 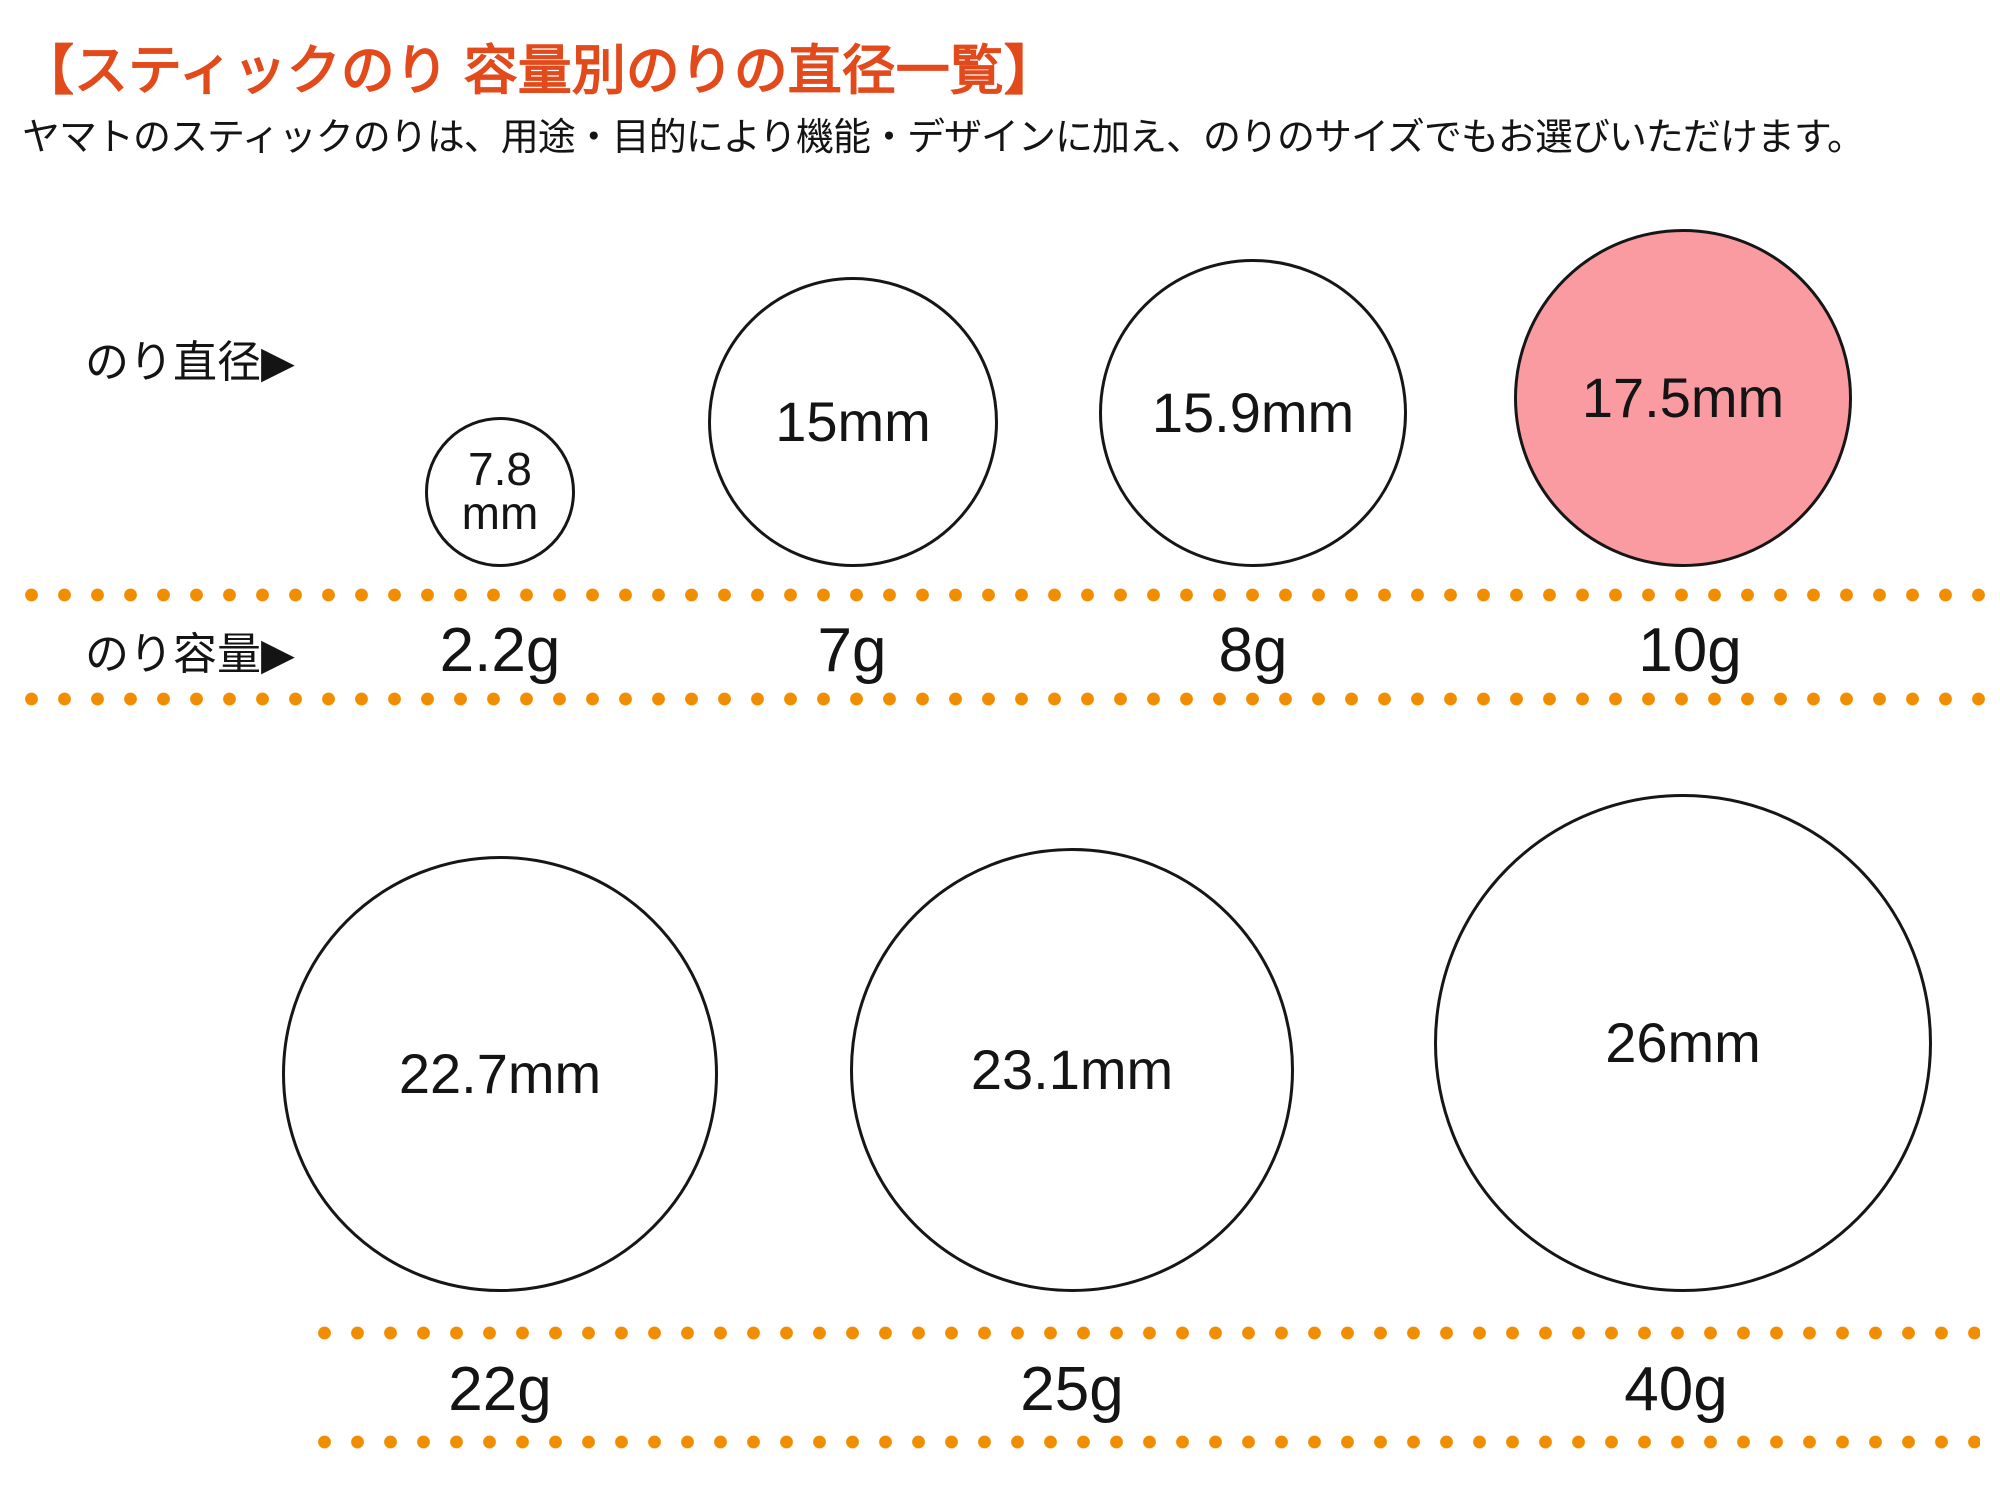 I want to click on diameter-circle-15-9mm: 15.9mm, so click(x=1253, y=413).